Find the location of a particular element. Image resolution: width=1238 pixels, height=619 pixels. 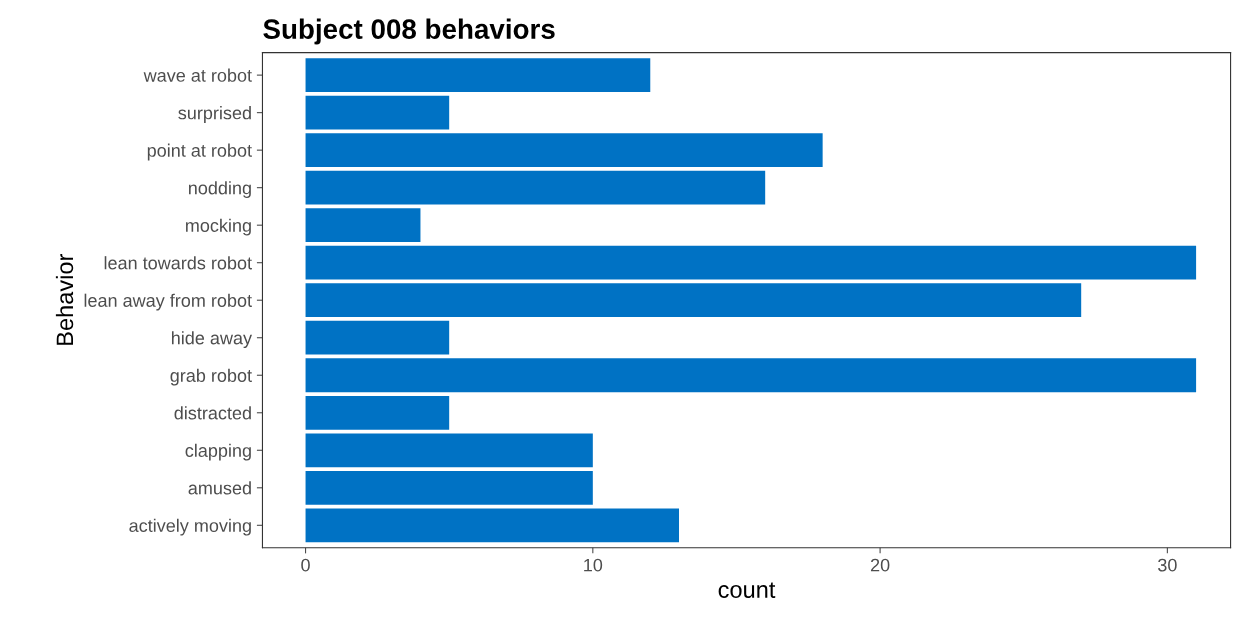

chart-title: Subject 008 behaviors is located at coordinates (409, 31).